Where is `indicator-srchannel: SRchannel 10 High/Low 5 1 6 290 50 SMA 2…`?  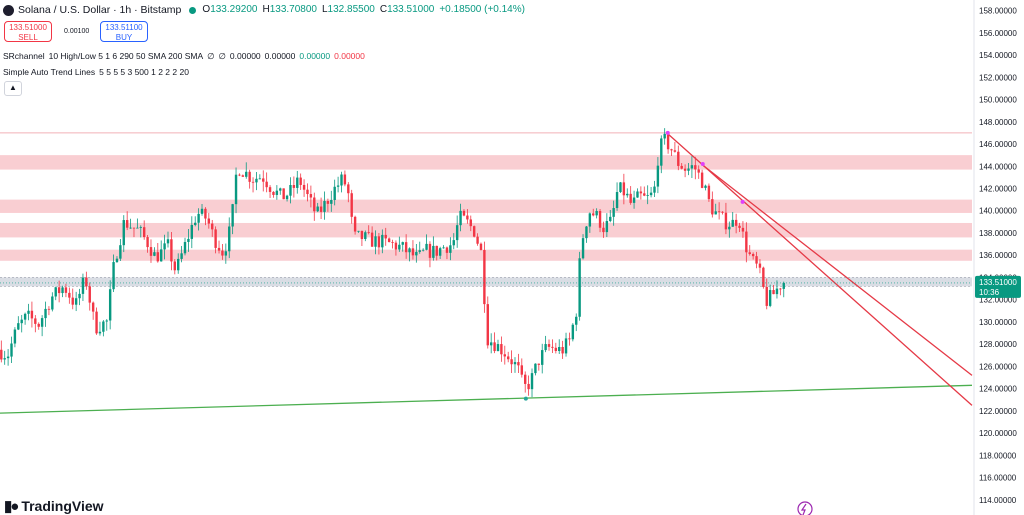 indicator-srchannel: SRchannel 10 High/Low 5 1 6 290 50 SMA 2… is located at coordinates (186, 56).